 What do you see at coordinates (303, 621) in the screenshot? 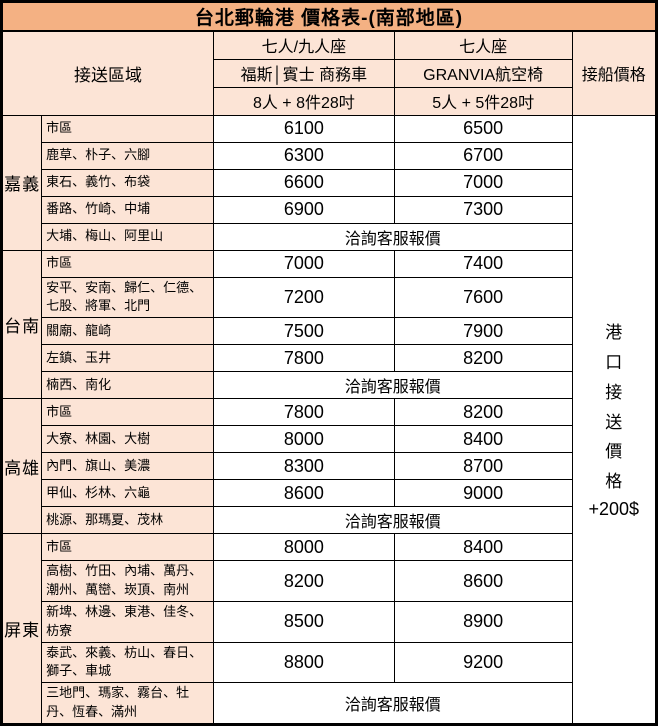
I see `price-cell: 8500` at bounding box center [303, 621].